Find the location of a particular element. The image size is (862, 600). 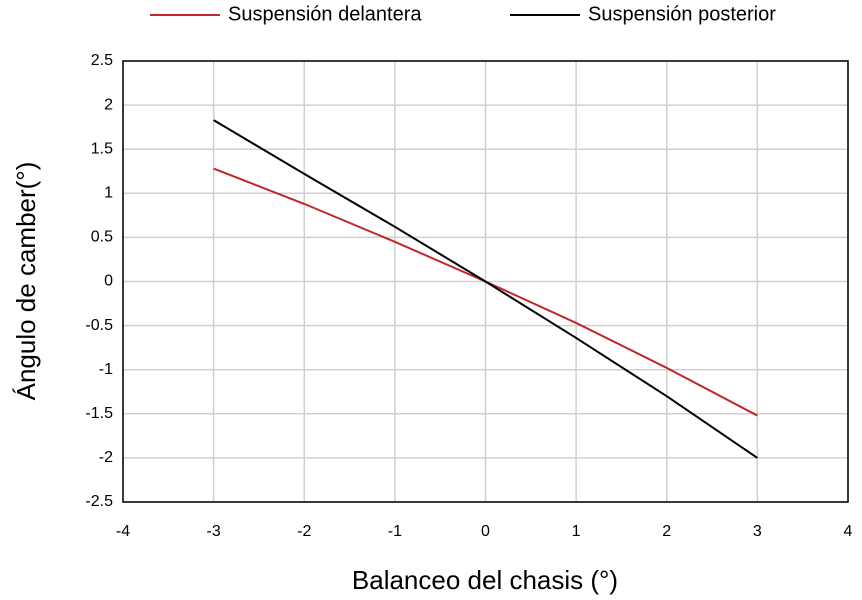

x-tick-label: -1 is located at coordinates (395, 531).